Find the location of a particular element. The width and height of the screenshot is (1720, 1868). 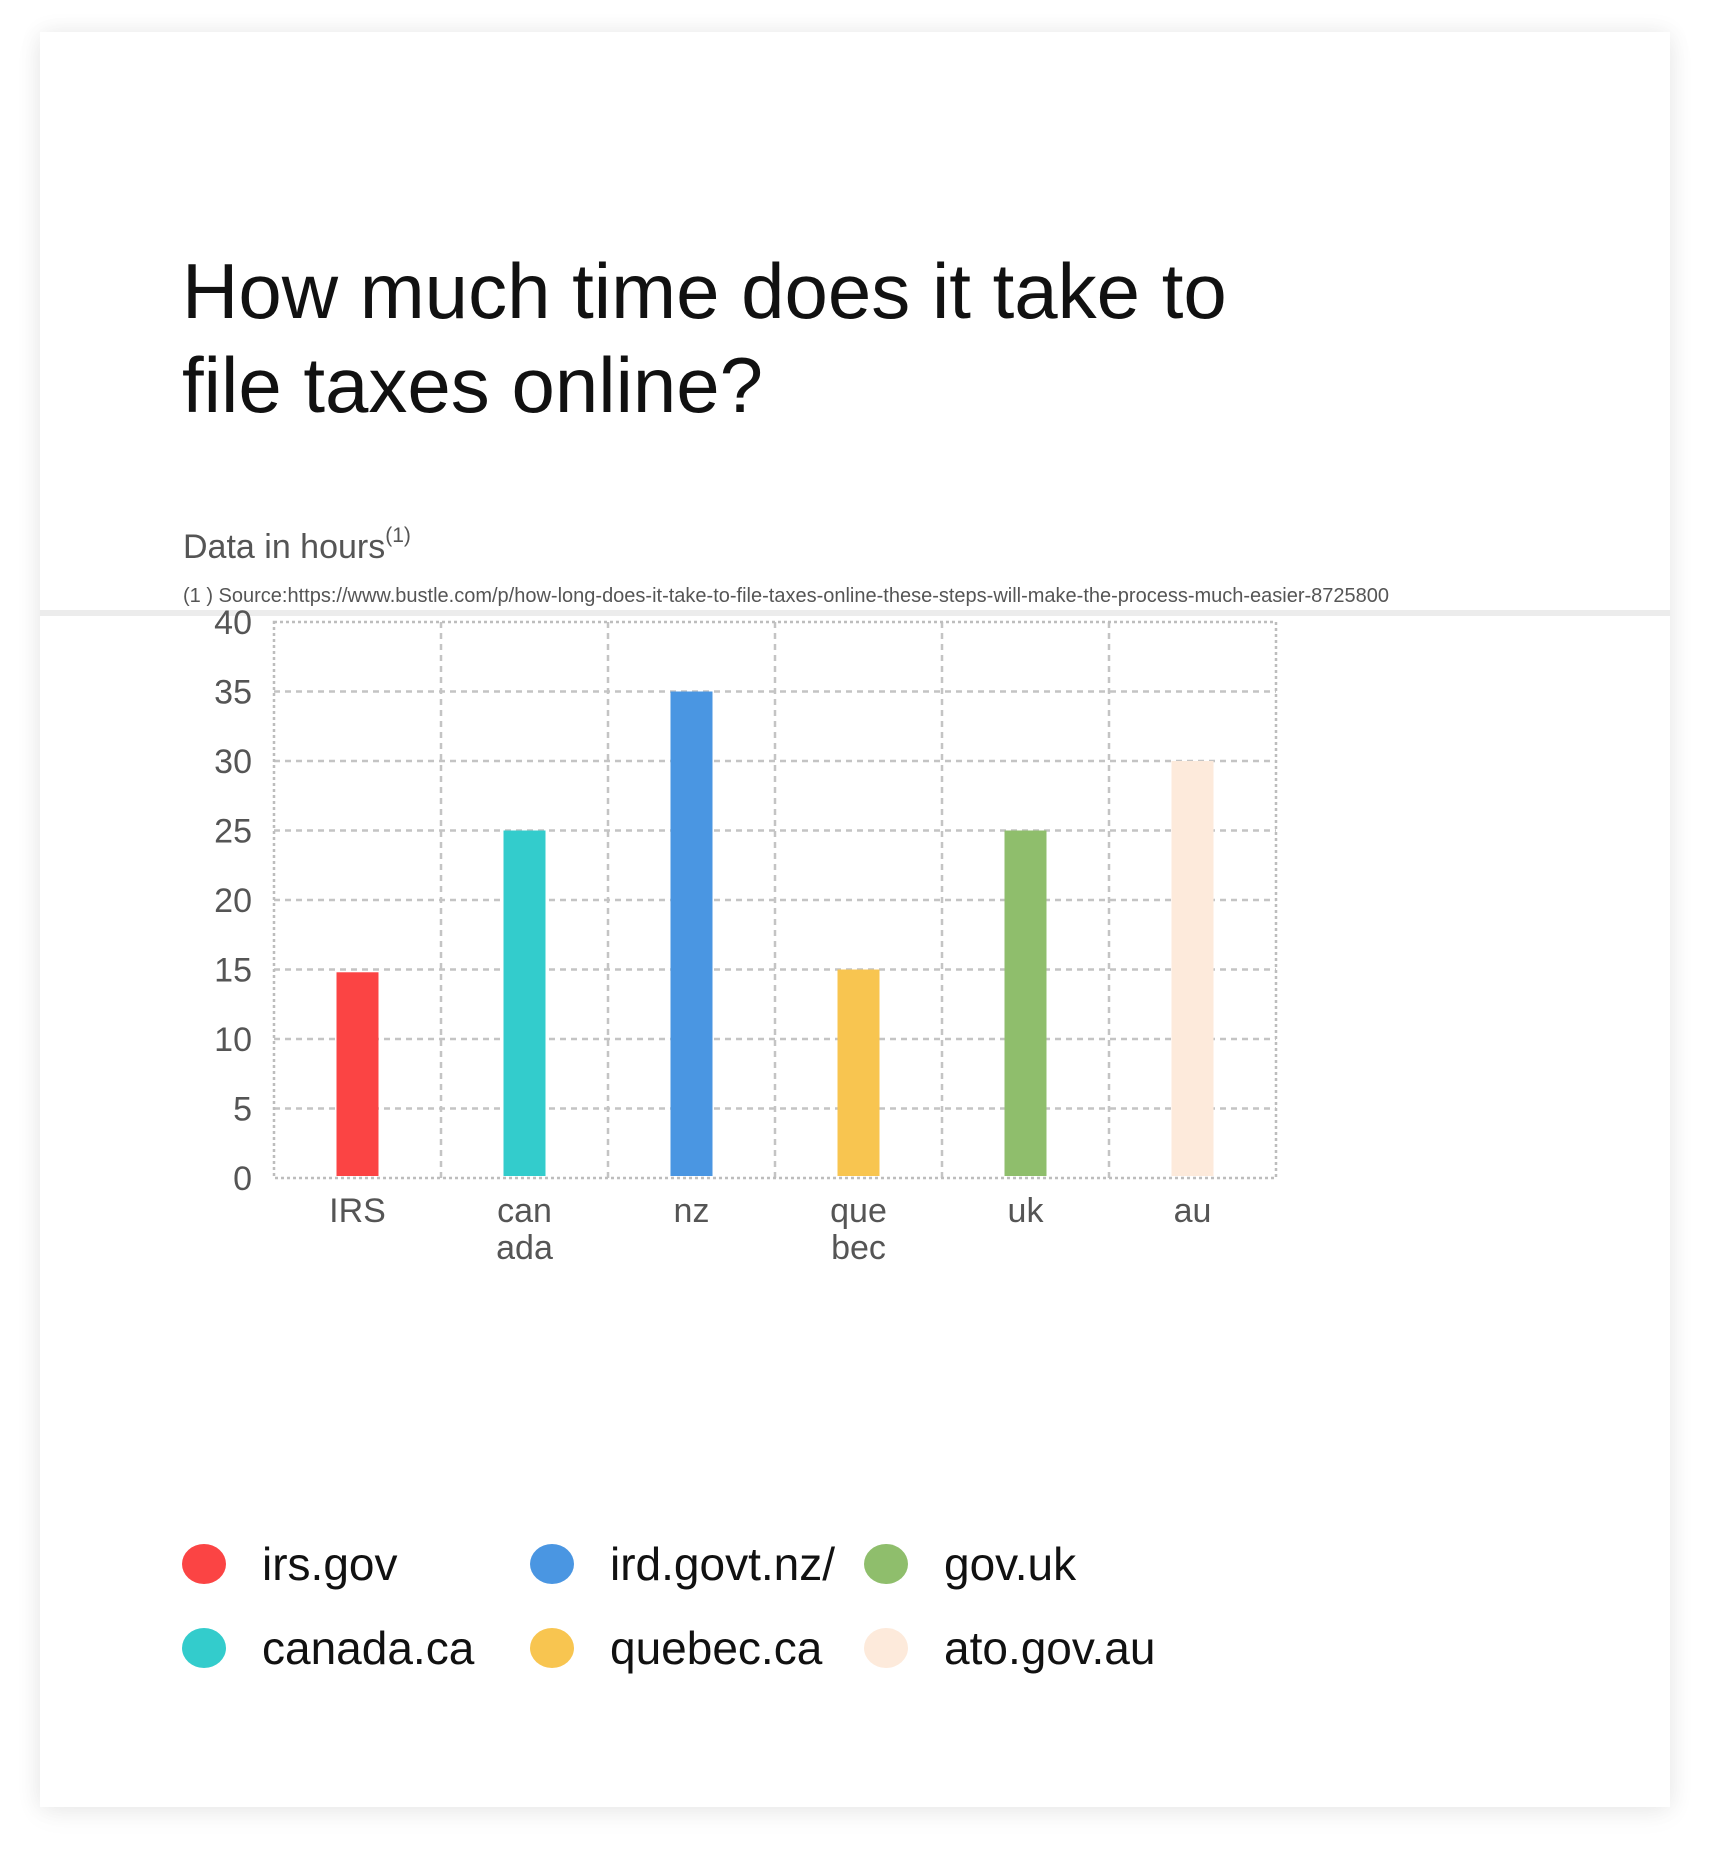

legend-label: ato.gov.au is located at coordinates (1050, 1648).